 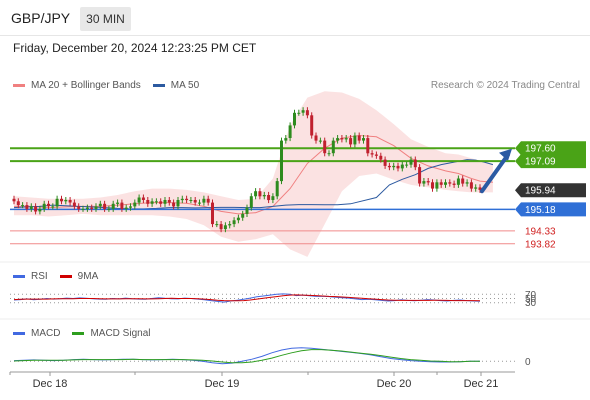 What do you see at coordinates (394, 384) in the screenshot?
I see `time-tick-label: Dec 20` at bounding box center [394, 384].